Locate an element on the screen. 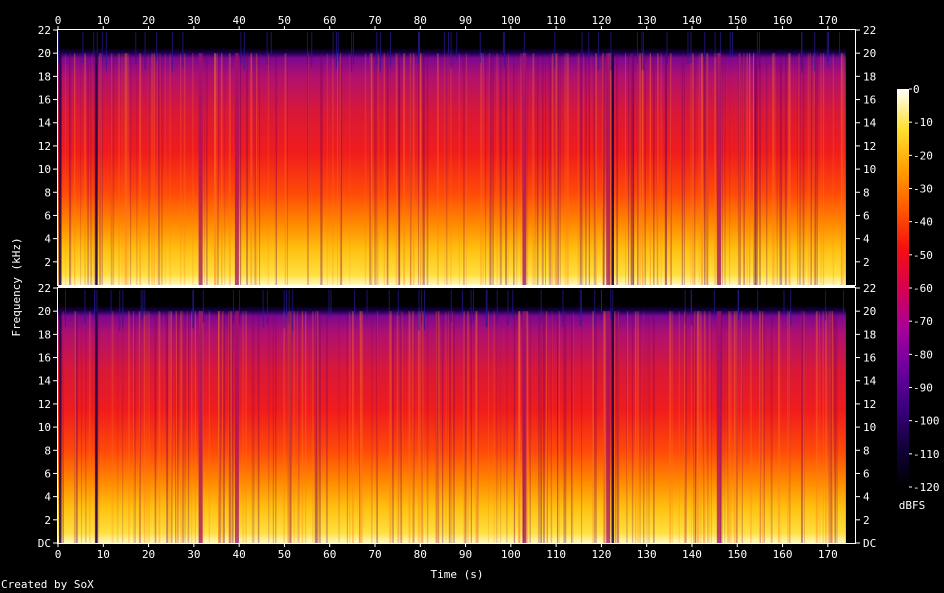 The width and height of the screenshot is (944, 593). y-tick-label-left: 2 is located at coordinates (47, 520).